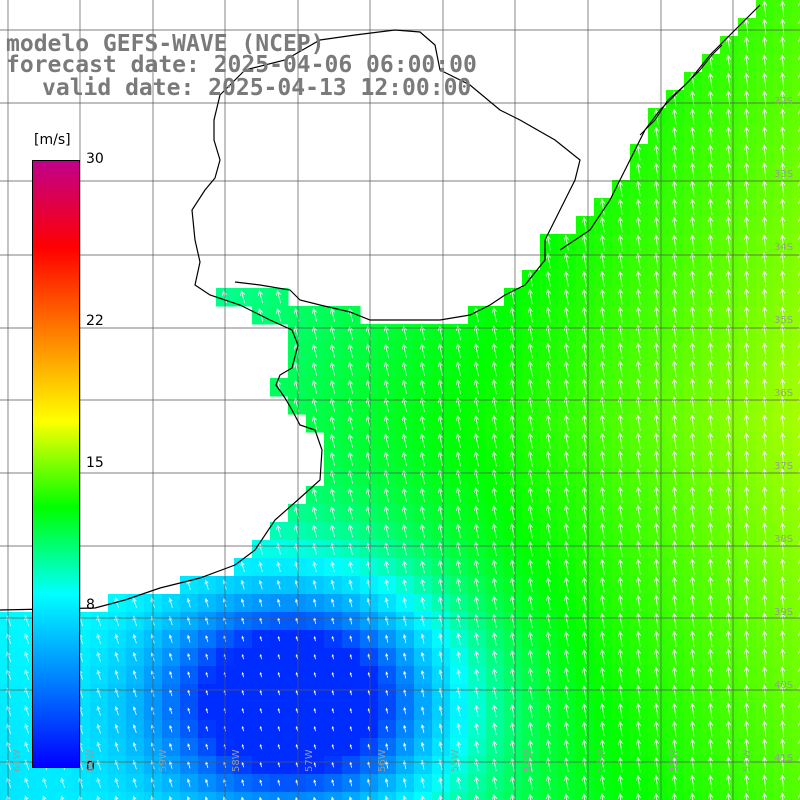 This screenshot has height=800, width=800. I want to click on longitude-label: 55W, so click(455, 760).